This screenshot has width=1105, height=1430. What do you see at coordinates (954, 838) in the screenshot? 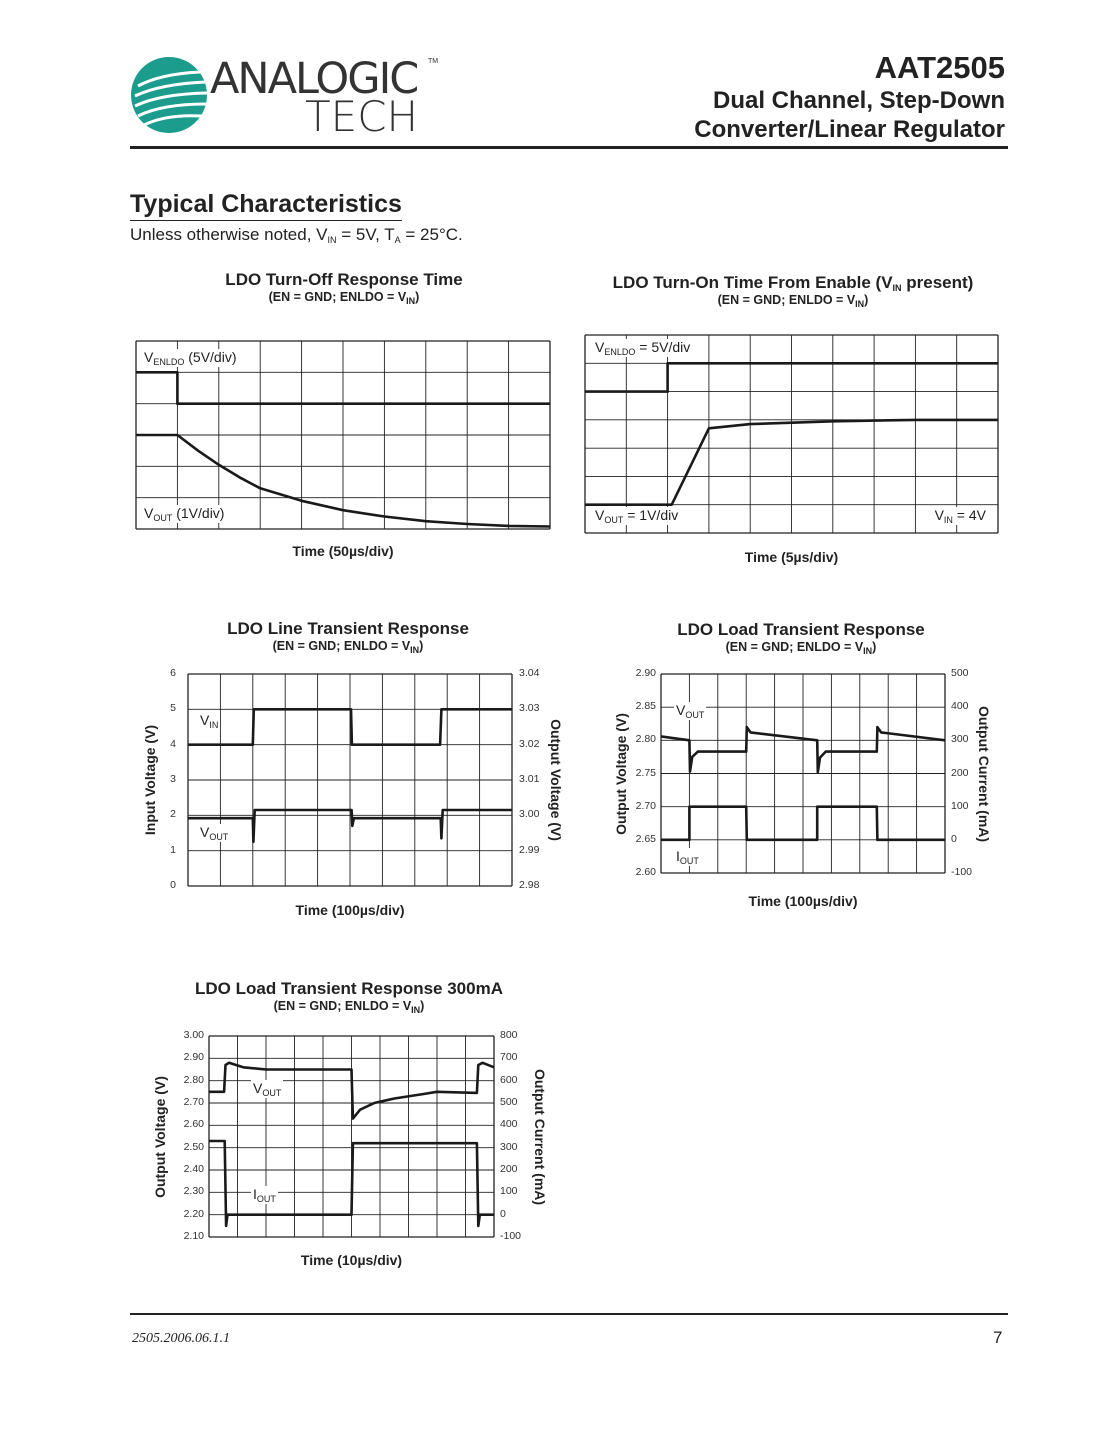
I see `y-tick-label-right: 0` at bounding box center [954, 838].